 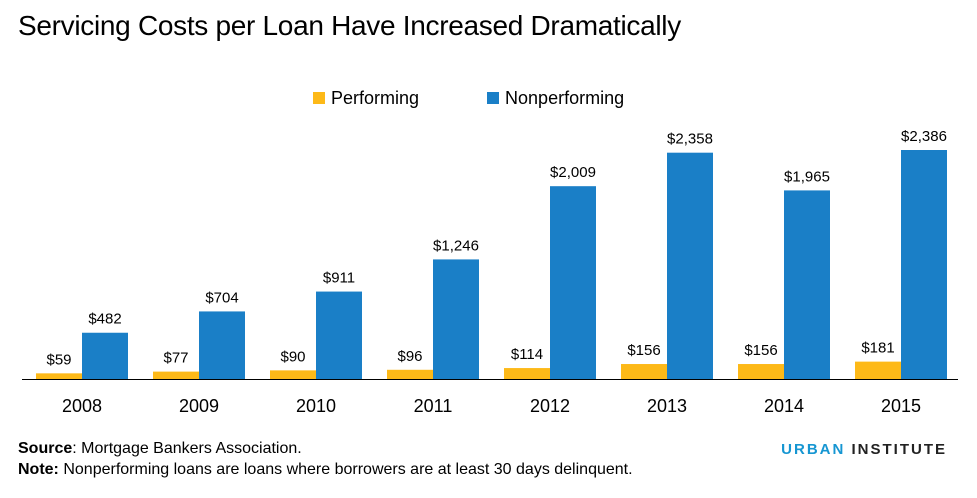 I want to click on bar-nonperforming-2008, so click(x=105, y=355).